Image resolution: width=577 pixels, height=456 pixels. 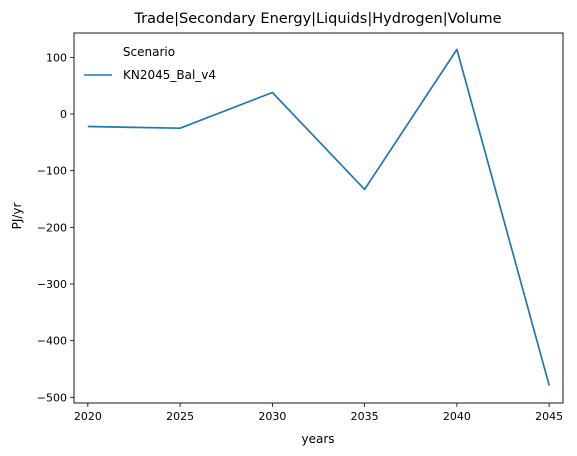 What do you see at coordinates (149, 52) in the screenshot?
I see `legend-title: Scenario` at bounding box center [149, 52].